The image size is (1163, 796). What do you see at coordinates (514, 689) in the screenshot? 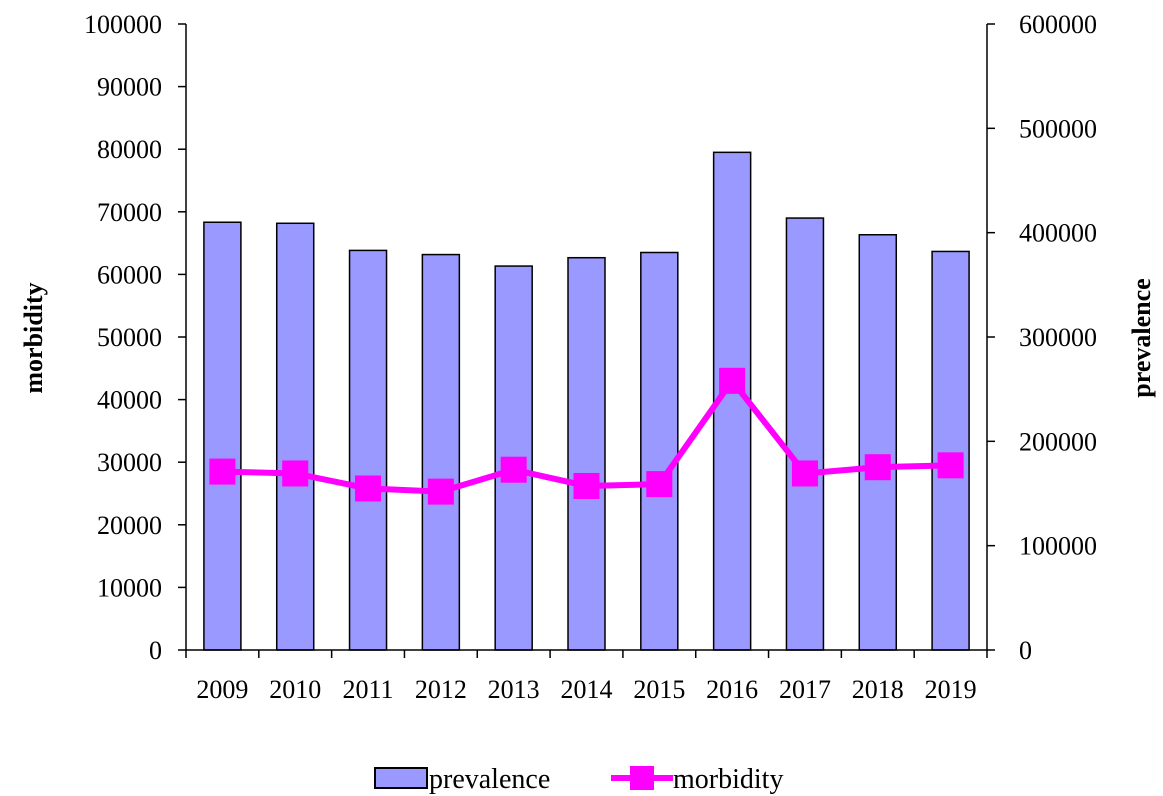
I see `x-tick-label: 2013` at bounding box center [514, 689].